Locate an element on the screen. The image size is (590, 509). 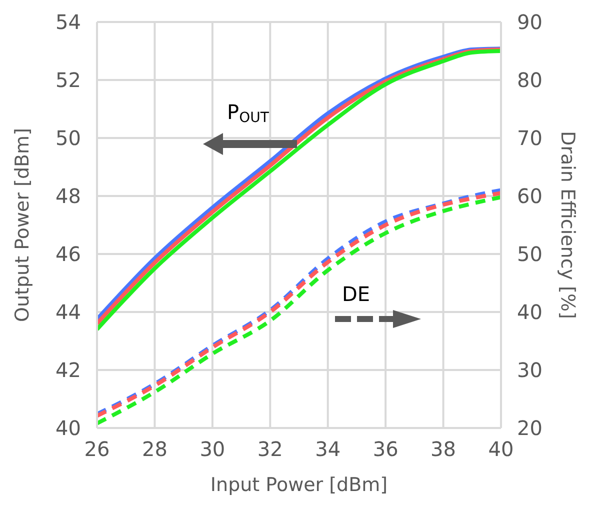
x-axis-title: Input Power [dBm] is located at coordinates (299, 485).